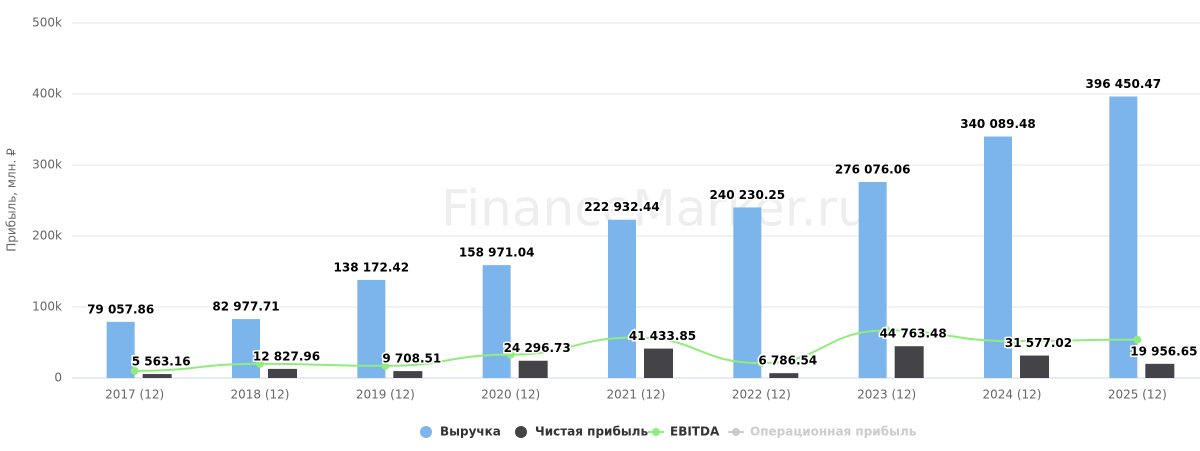 Image resolution: width=1200 pixels, height=451 pixels. I want to click on x-tick-label: 2018 (12), so click(260, 395).